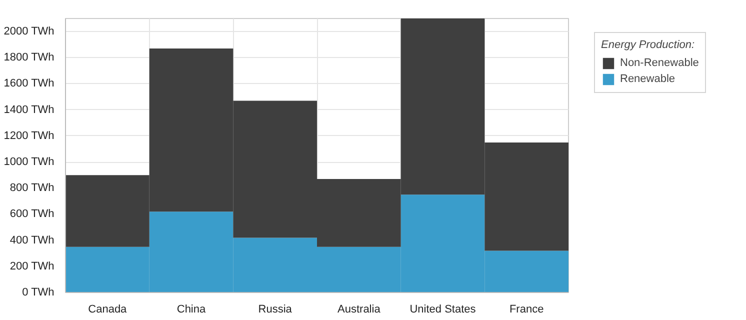 The width and height of the screenshot is (746, 320). Describe the element at coordinates (32, 188) in the screenshot. I see `y-tick-label: 800 TWh` at that location.